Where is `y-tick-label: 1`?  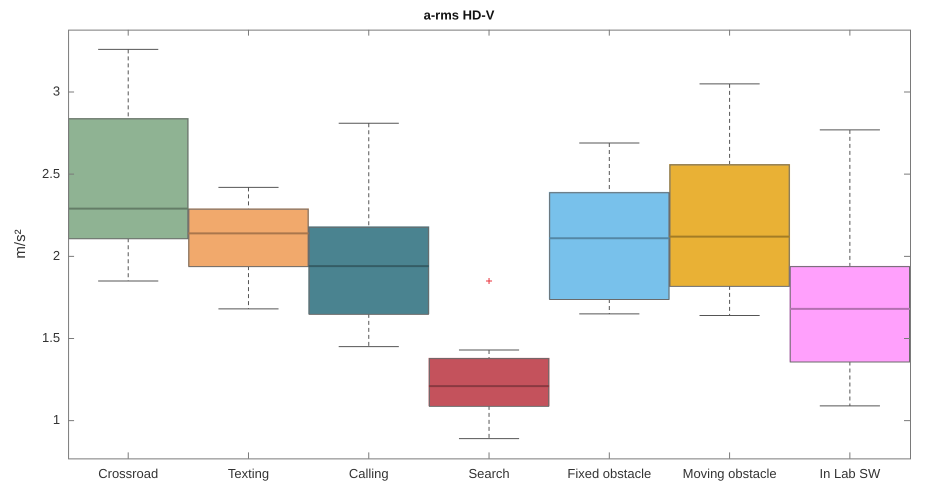 y-tick-label: 1 is located at coordinates (56, 420).